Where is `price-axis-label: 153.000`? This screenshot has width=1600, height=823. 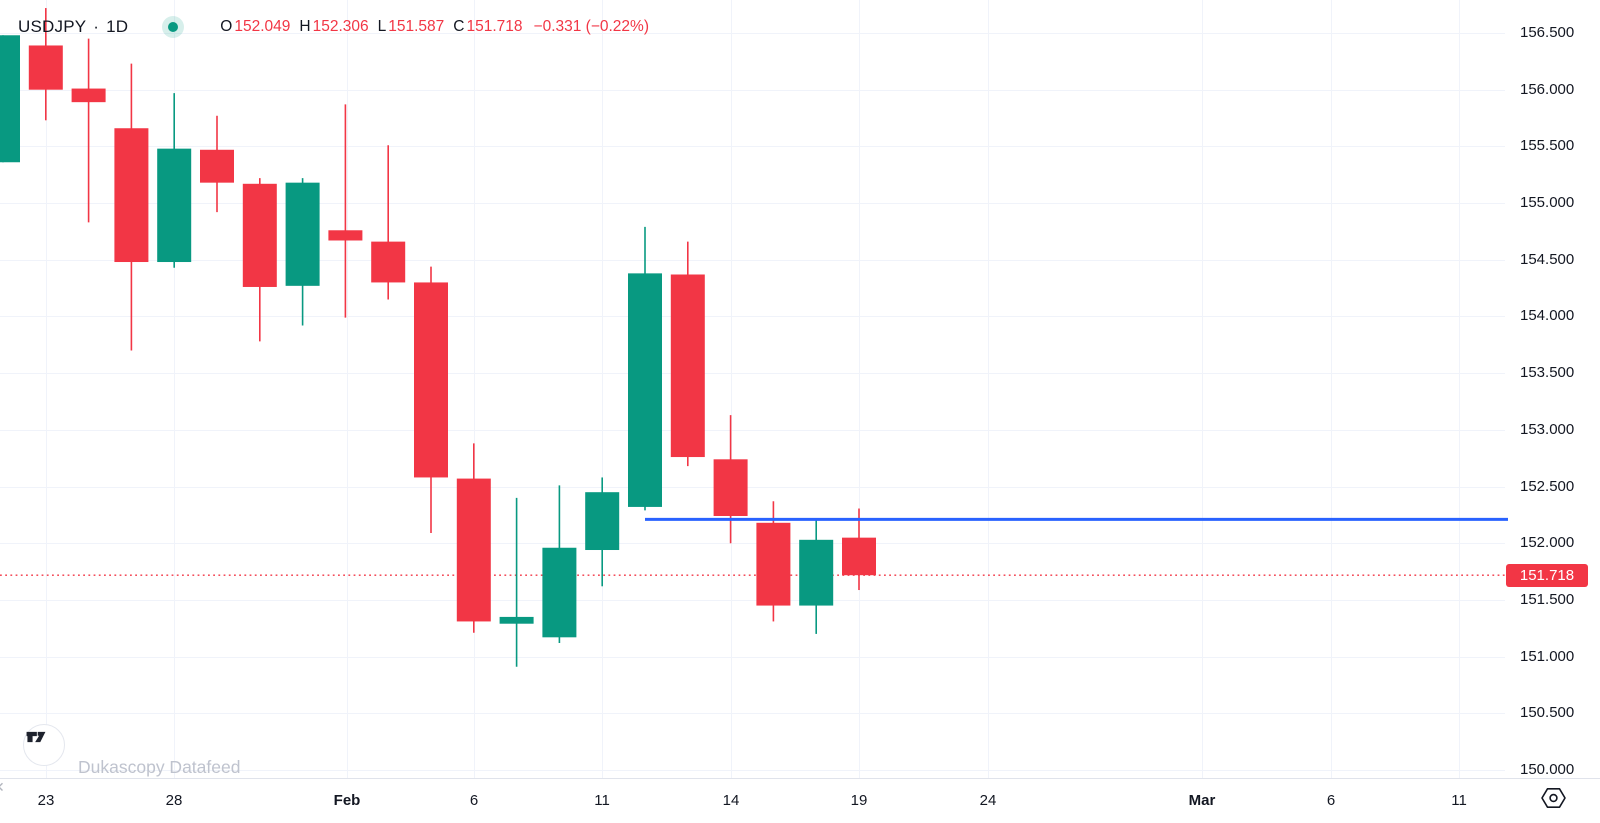
price-axis-label: 153.000 is located at coordinates (1547, 429).